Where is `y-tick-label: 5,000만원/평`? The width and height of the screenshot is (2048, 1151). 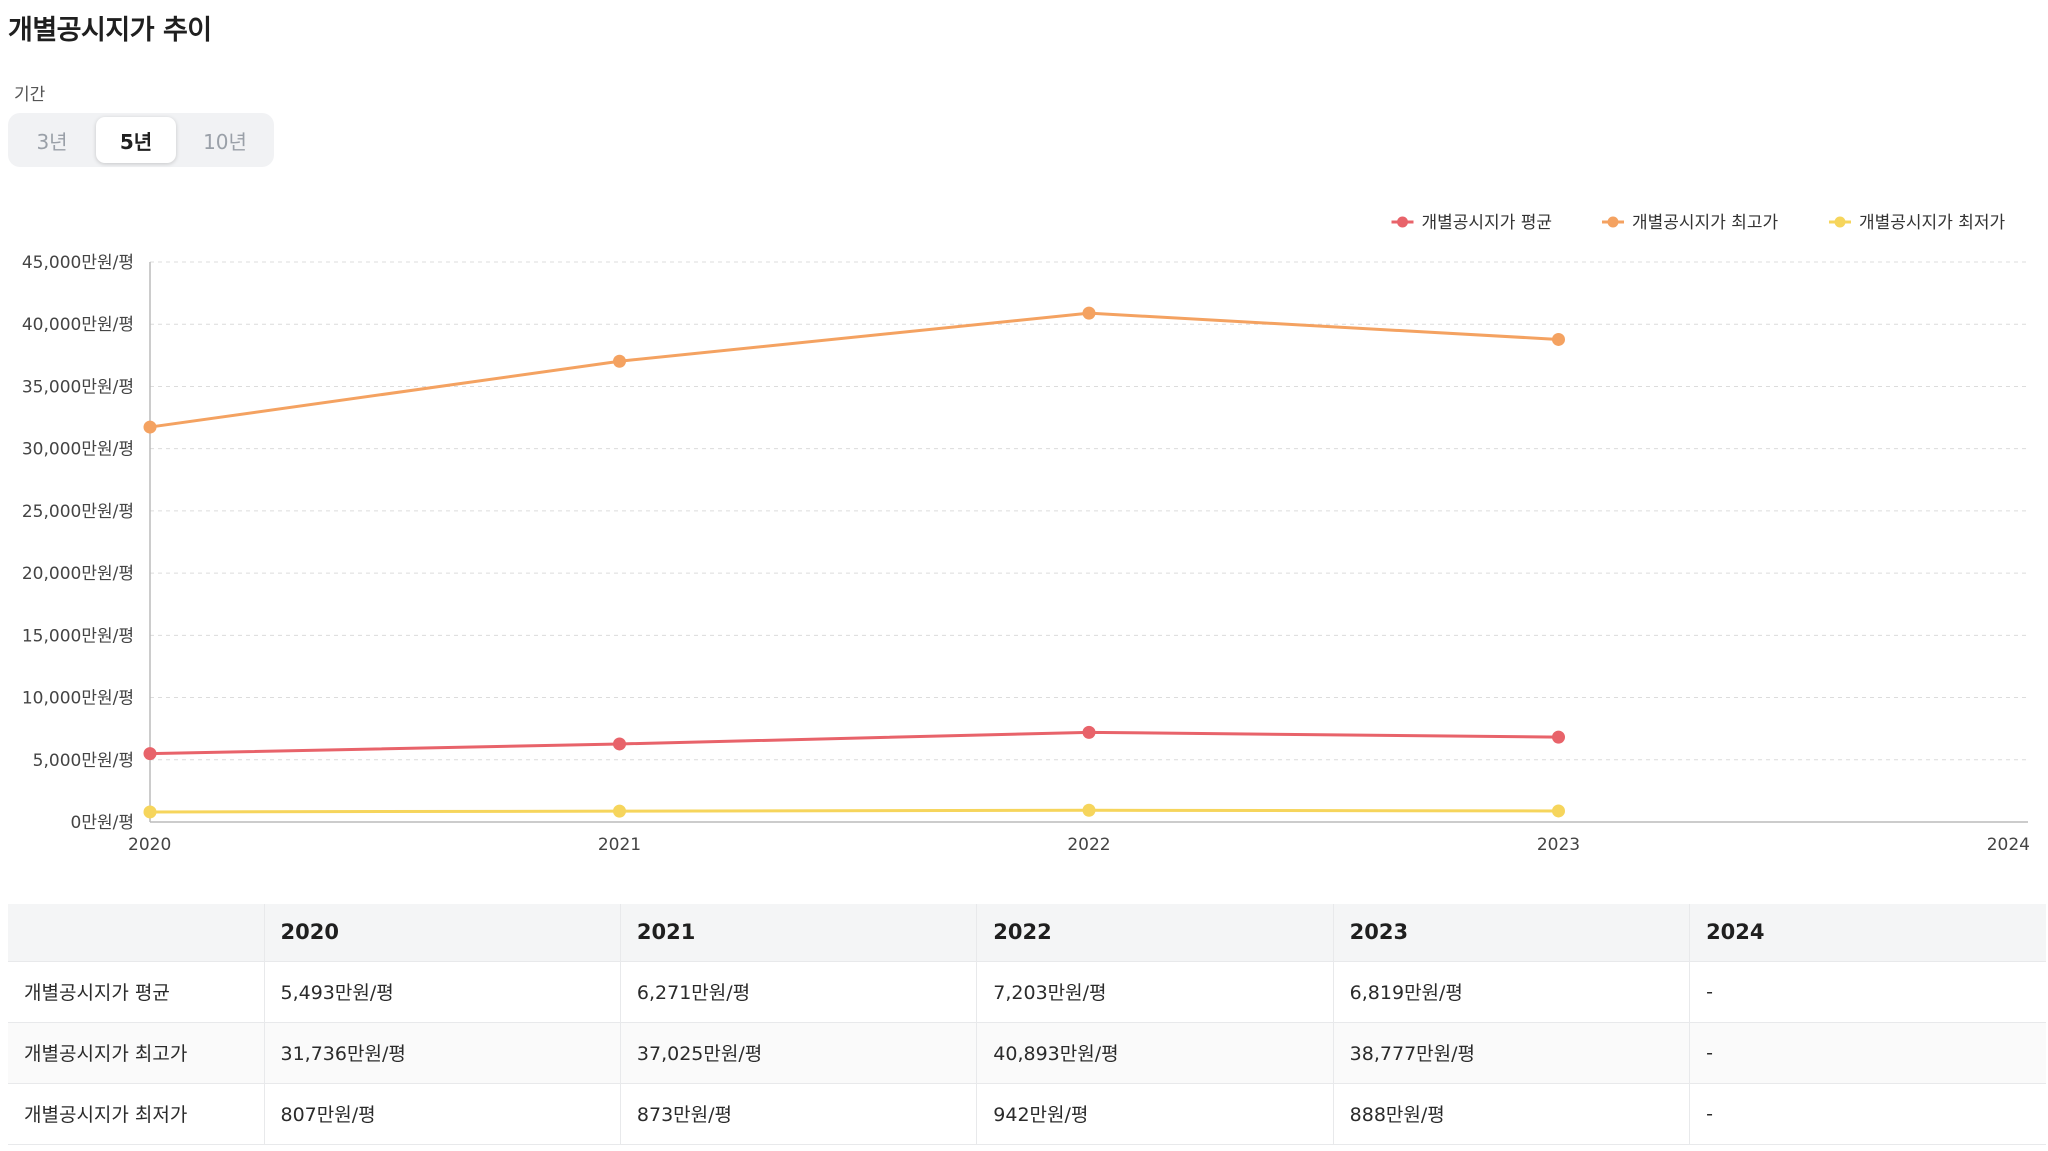
y-tick-label: 5,000만원/평 is located at coordinates (83, 761).